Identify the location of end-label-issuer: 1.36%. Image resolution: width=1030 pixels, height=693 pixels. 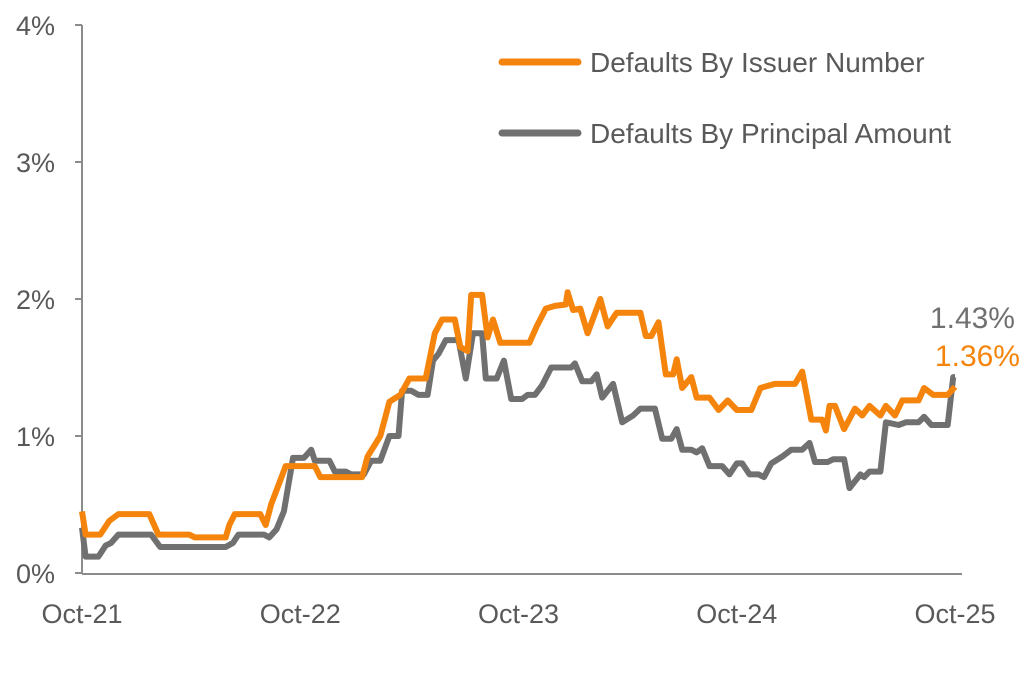
(977, 356).